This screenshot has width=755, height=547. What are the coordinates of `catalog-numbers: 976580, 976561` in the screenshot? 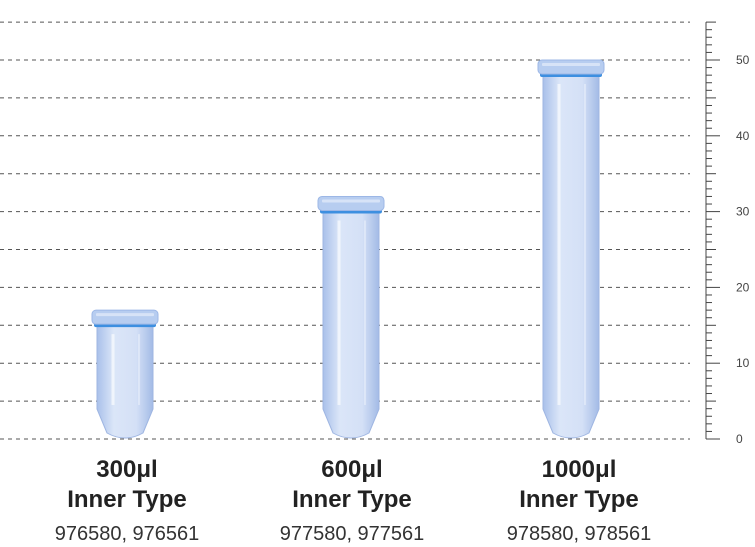 It's located at (127, 534).